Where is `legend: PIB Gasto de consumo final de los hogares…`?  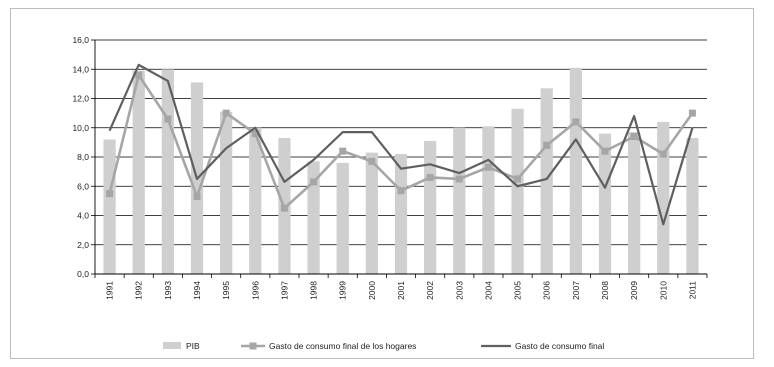
legend: PIB Gasto de consumo final de los hogares… is located at coordinates (383, 346).